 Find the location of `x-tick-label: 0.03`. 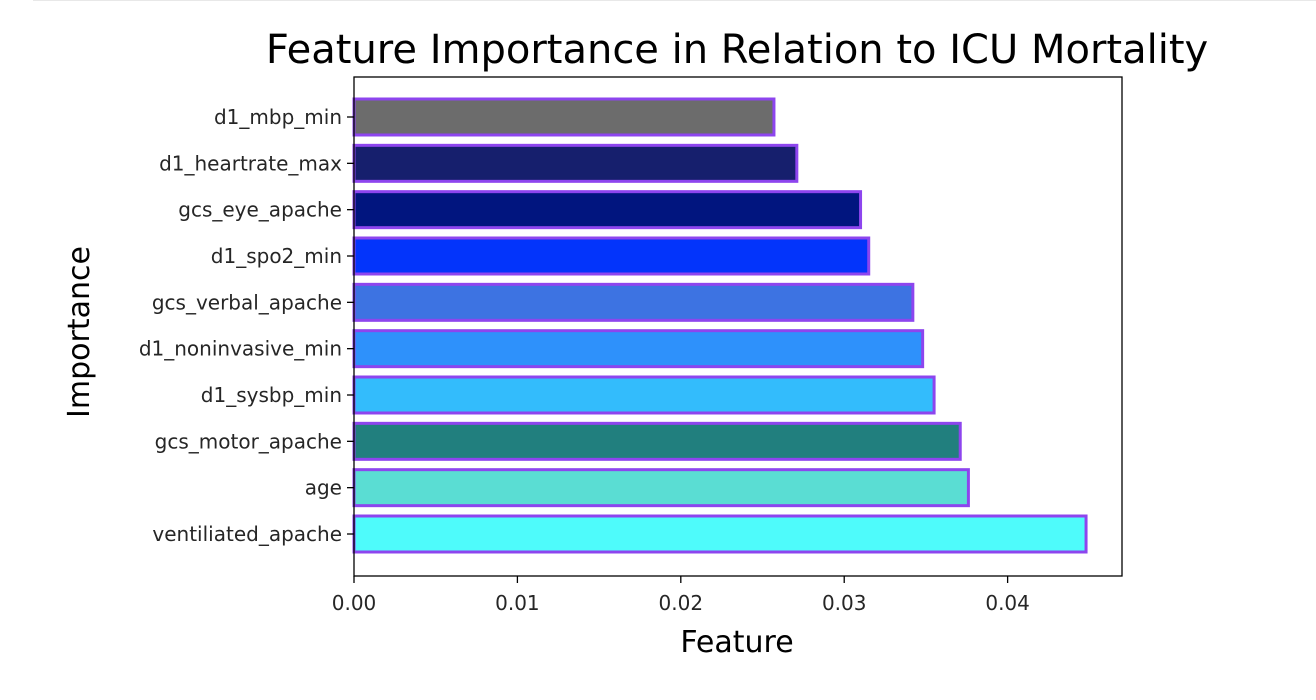

x-tick-label: 0.03 is located at coordinates (844, 603).